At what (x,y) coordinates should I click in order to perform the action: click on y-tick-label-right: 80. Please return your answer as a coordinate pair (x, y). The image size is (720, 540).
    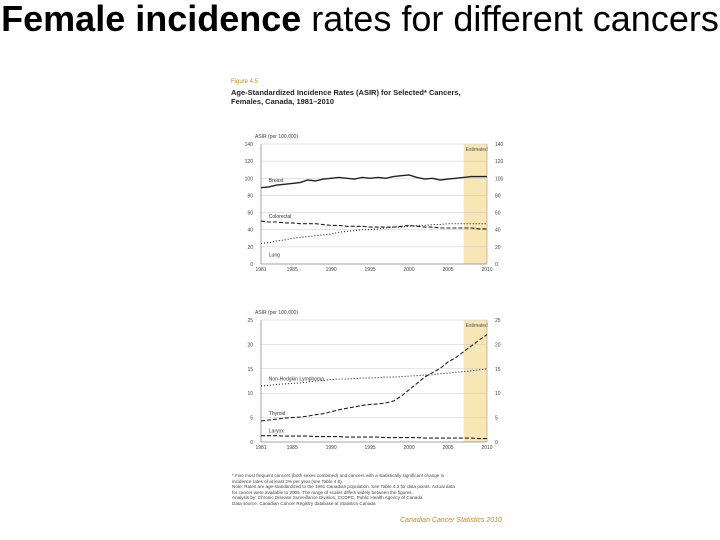
    Looking at the image, I should click on (498, 196).